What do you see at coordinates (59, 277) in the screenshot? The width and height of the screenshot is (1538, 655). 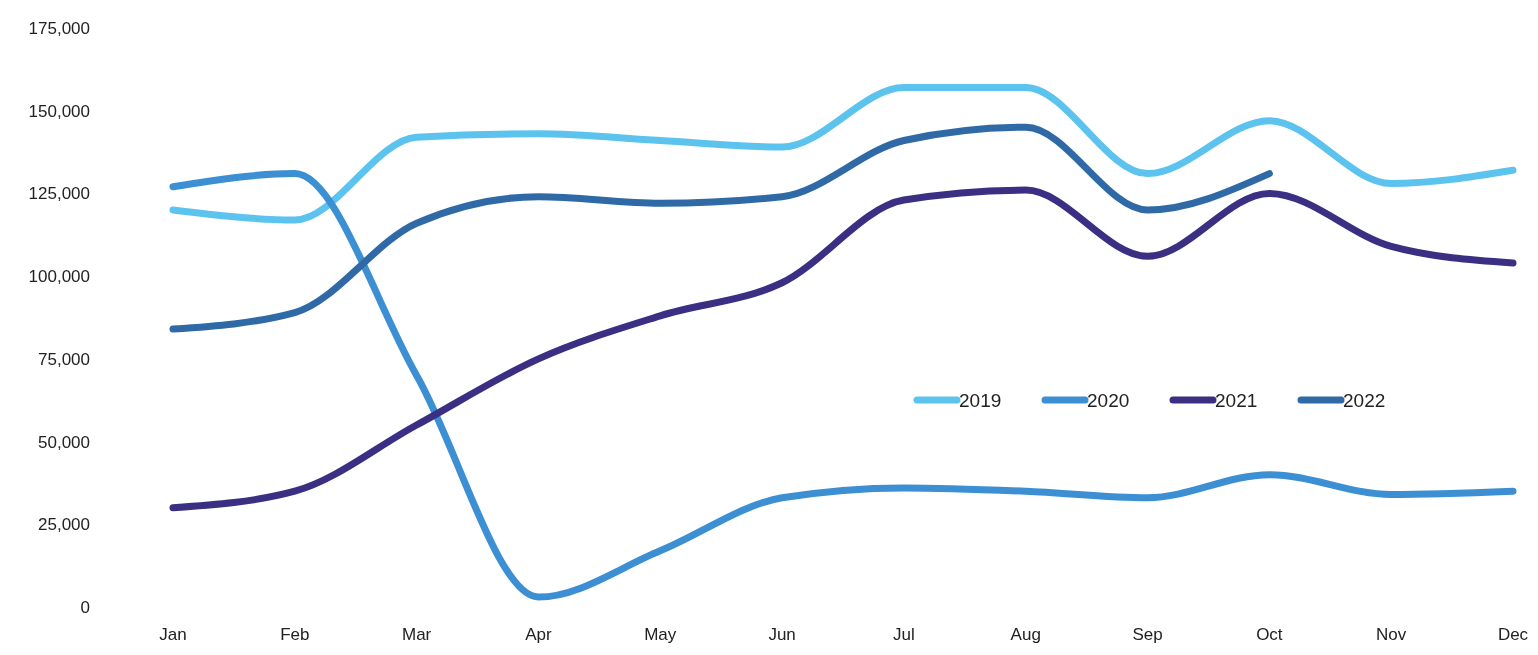 I see `y-tick-label: 100,000` at bounding box center [59, 277].